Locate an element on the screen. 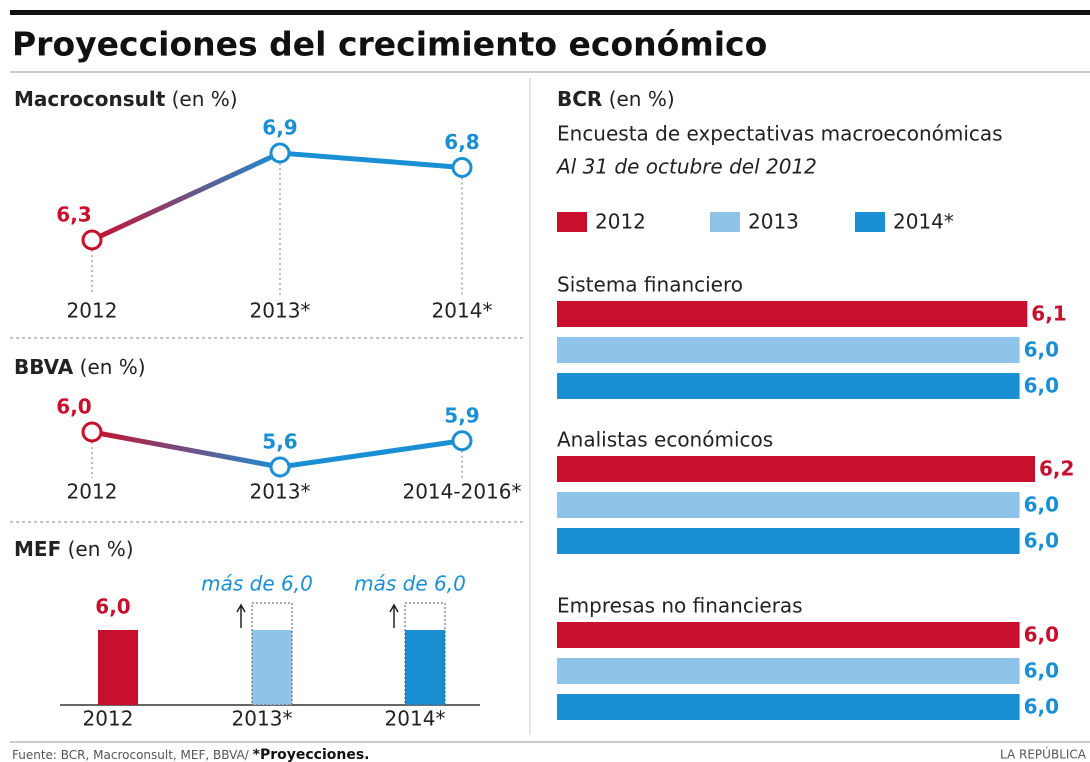  group-label: Empresas no financieras is located at coordinates (680, 606).